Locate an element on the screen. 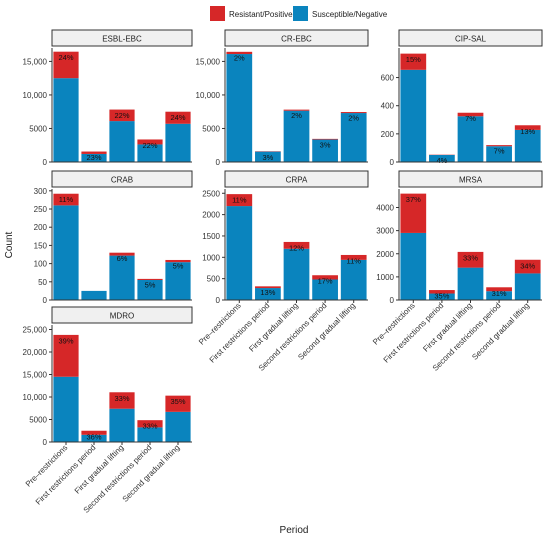 Image resolution: width=550 pixels, height=542 pixels. percent-label: 12% is located at coordinates (296, 247).